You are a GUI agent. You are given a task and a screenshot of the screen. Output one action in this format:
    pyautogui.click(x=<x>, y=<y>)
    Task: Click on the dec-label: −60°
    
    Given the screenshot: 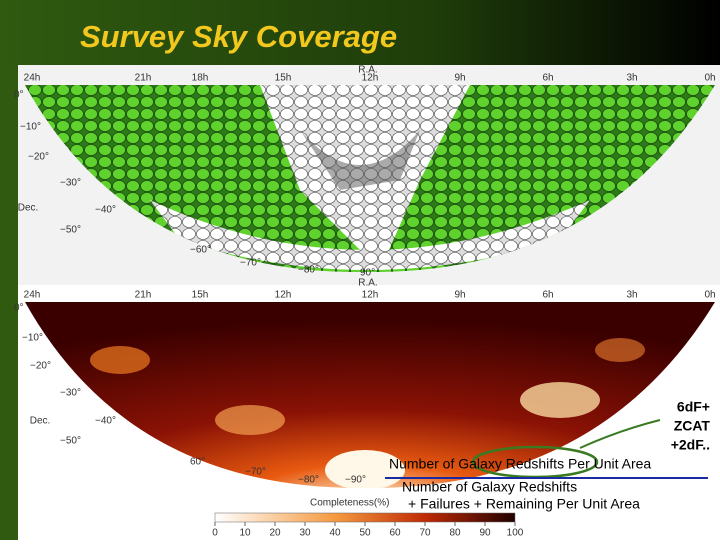 What is the action you would take?
    pyautogui.click(x=200, y=250)
    